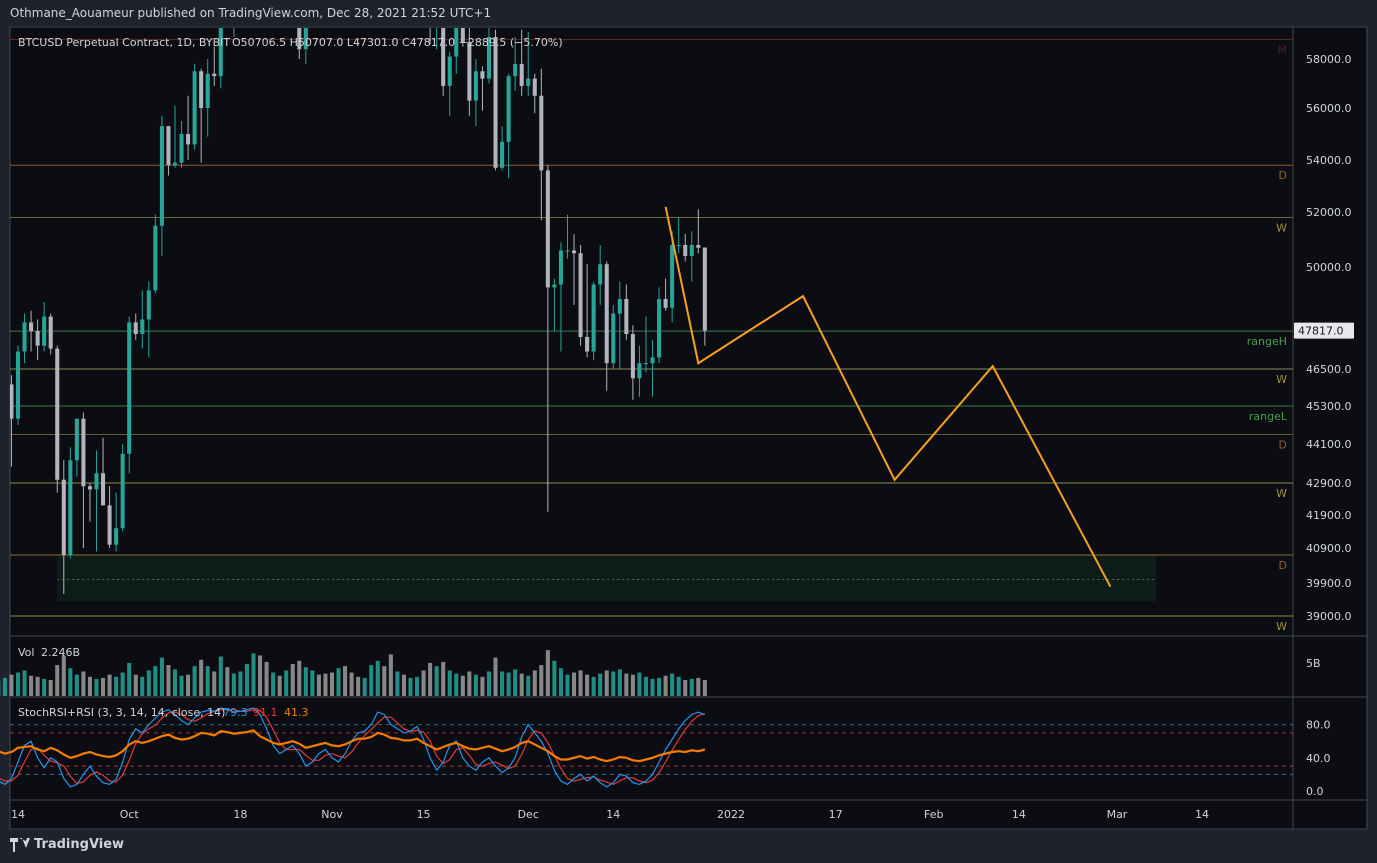  I want to click on time-tick-label: 14, so click(1202, 814).